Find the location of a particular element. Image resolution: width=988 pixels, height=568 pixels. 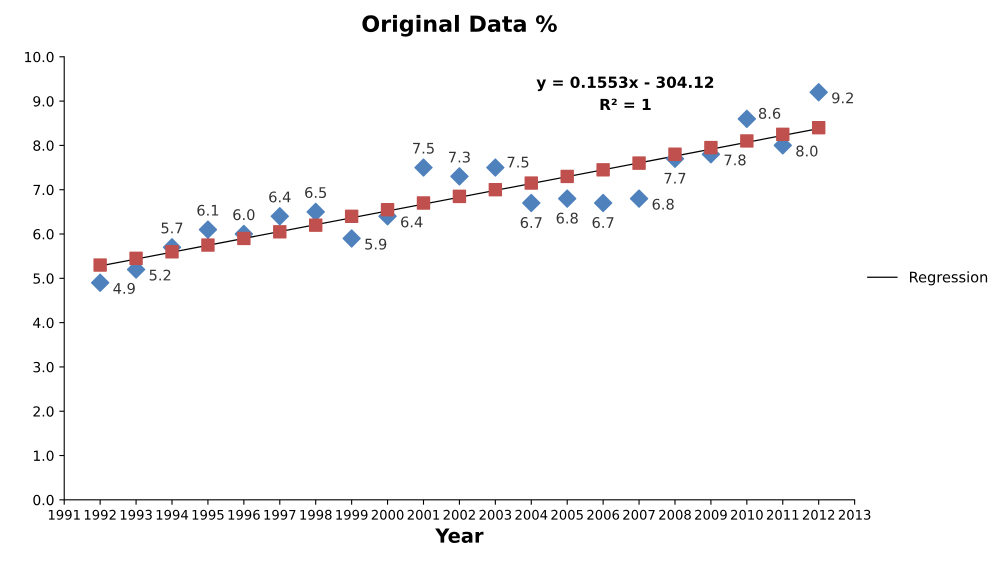

x-tick-label: 2003 is located at coordinates (496, 515).